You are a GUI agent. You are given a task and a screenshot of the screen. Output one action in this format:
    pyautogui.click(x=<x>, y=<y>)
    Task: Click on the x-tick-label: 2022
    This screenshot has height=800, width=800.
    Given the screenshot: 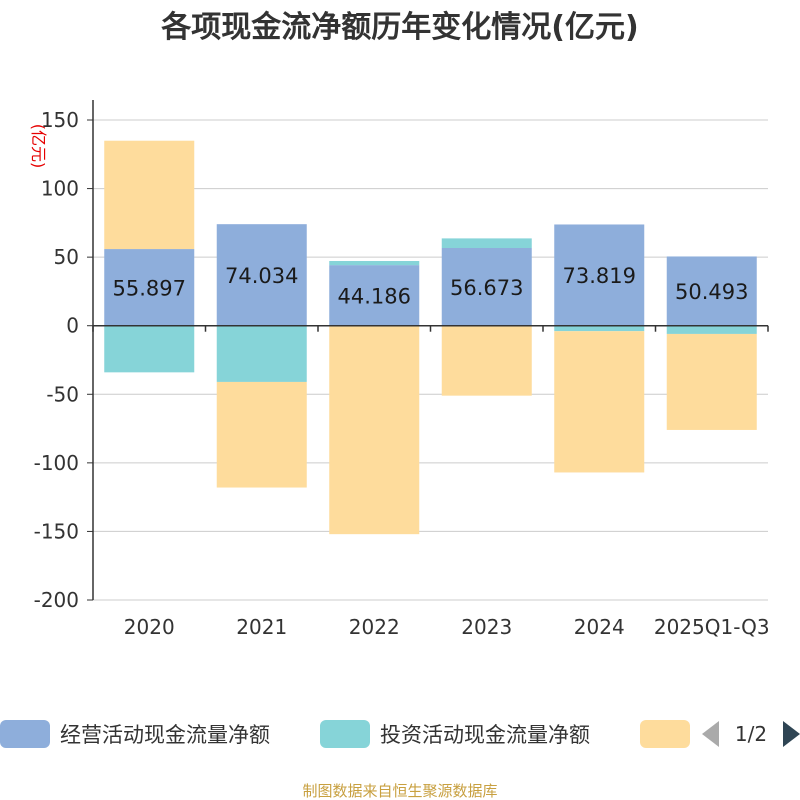 What is the action you would take?
    pyautogui.click(x=374, y=627)
    